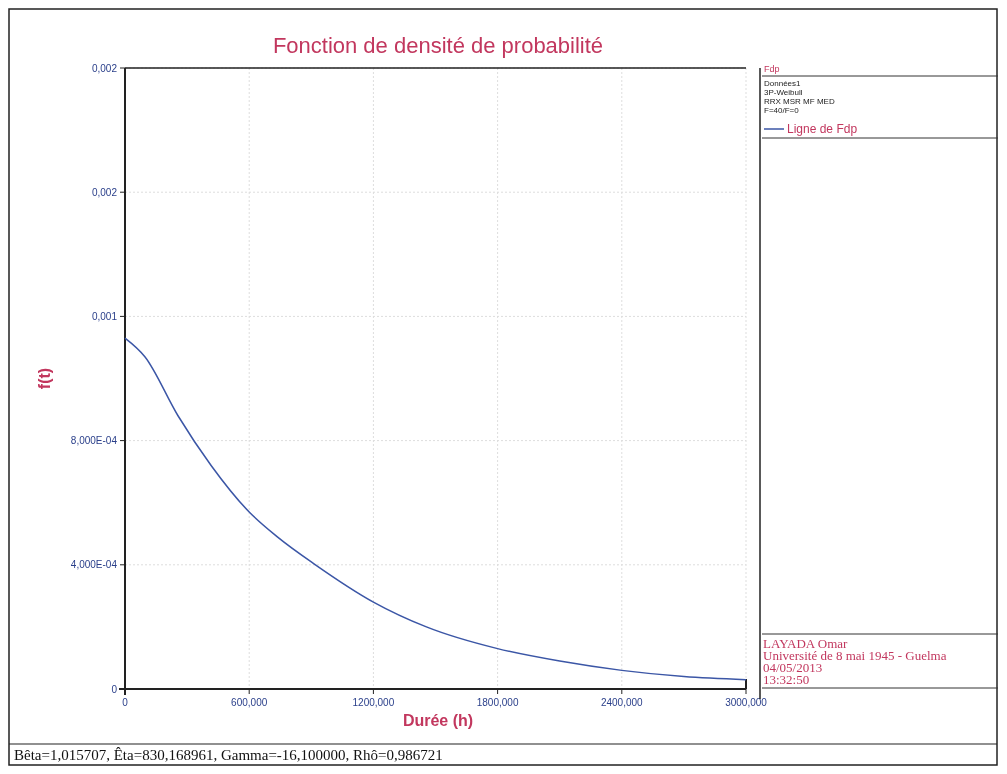  What do you see at coordinates (497, 702) in the screenshot?
I see `x-tick-label: 1800,000` at bounding box center [497, 702].